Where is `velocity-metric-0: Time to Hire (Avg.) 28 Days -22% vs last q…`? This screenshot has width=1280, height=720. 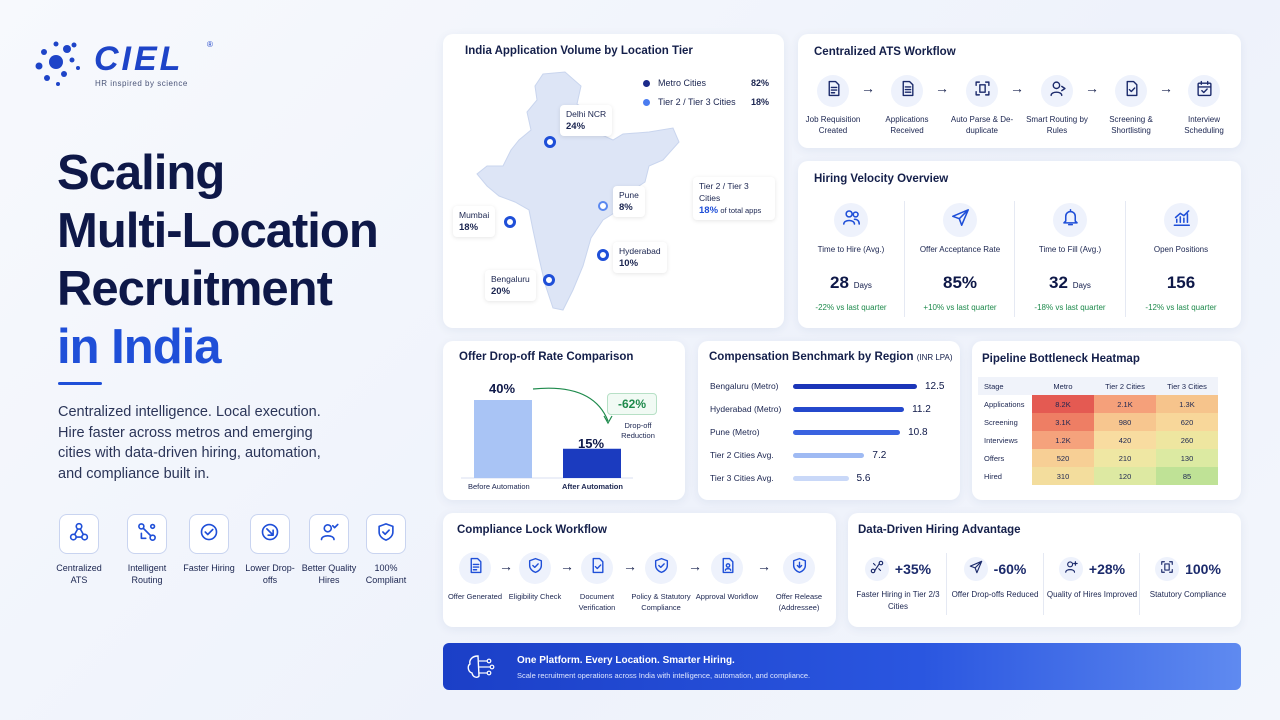
velocity-metric-0: Time to Hire (Avg.) 28 Days -22% vs last q… is located at coordinates (851, 257).